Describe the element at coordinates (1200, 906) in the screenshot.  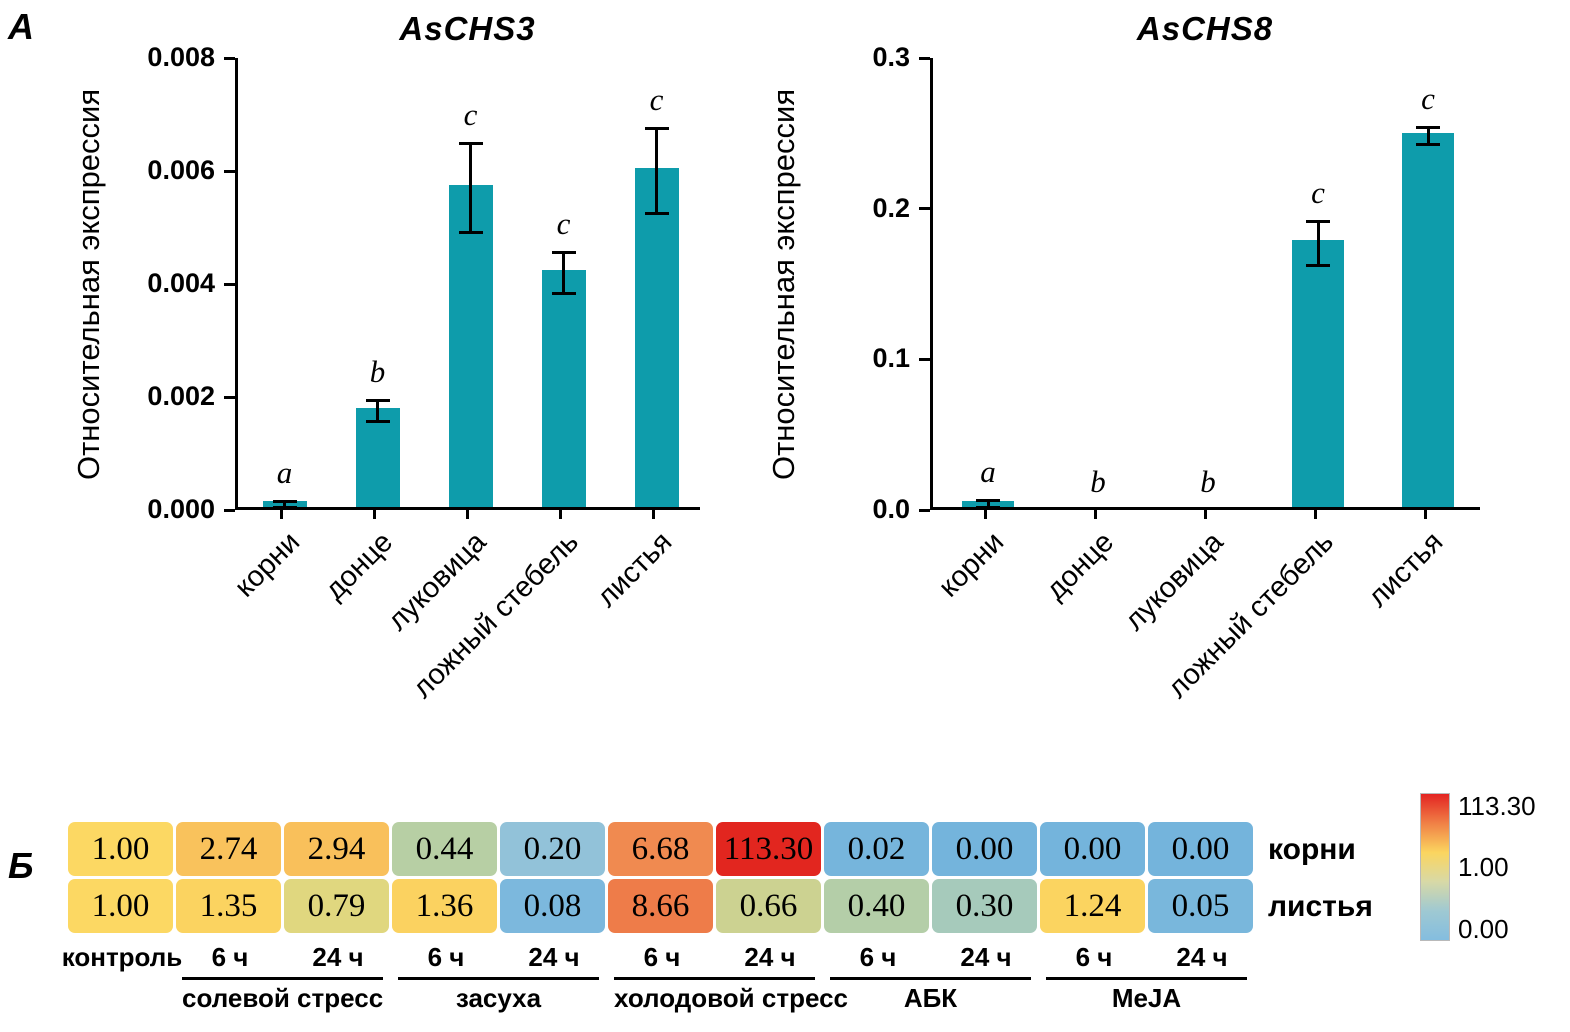
I see `heatmap-cell: 0.05` at that location.